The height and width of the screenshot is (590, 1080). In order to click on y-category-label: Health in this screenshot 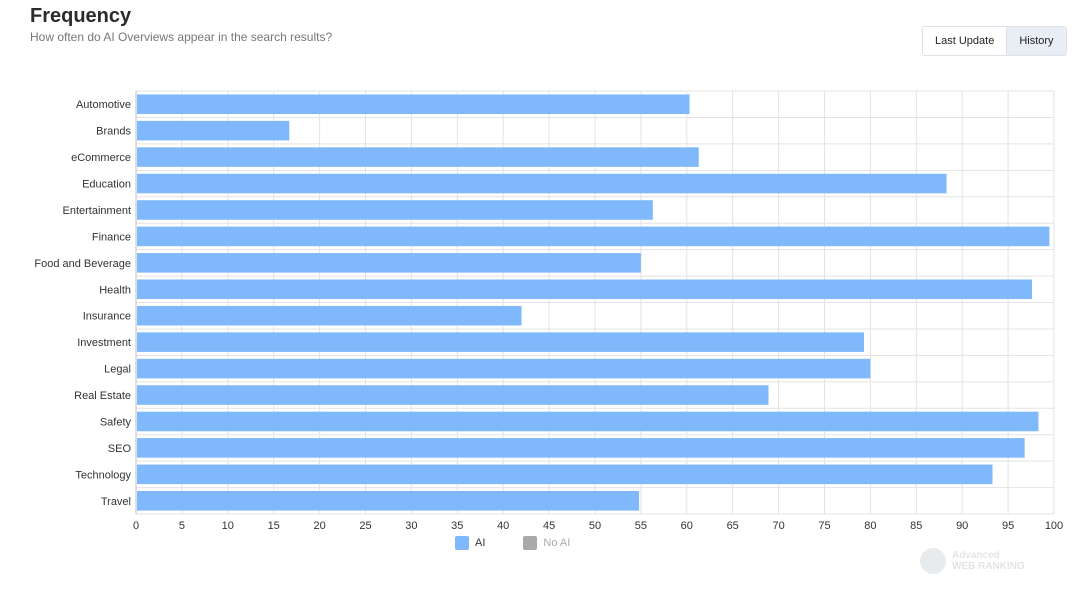, I will do `click(115, 290)`.